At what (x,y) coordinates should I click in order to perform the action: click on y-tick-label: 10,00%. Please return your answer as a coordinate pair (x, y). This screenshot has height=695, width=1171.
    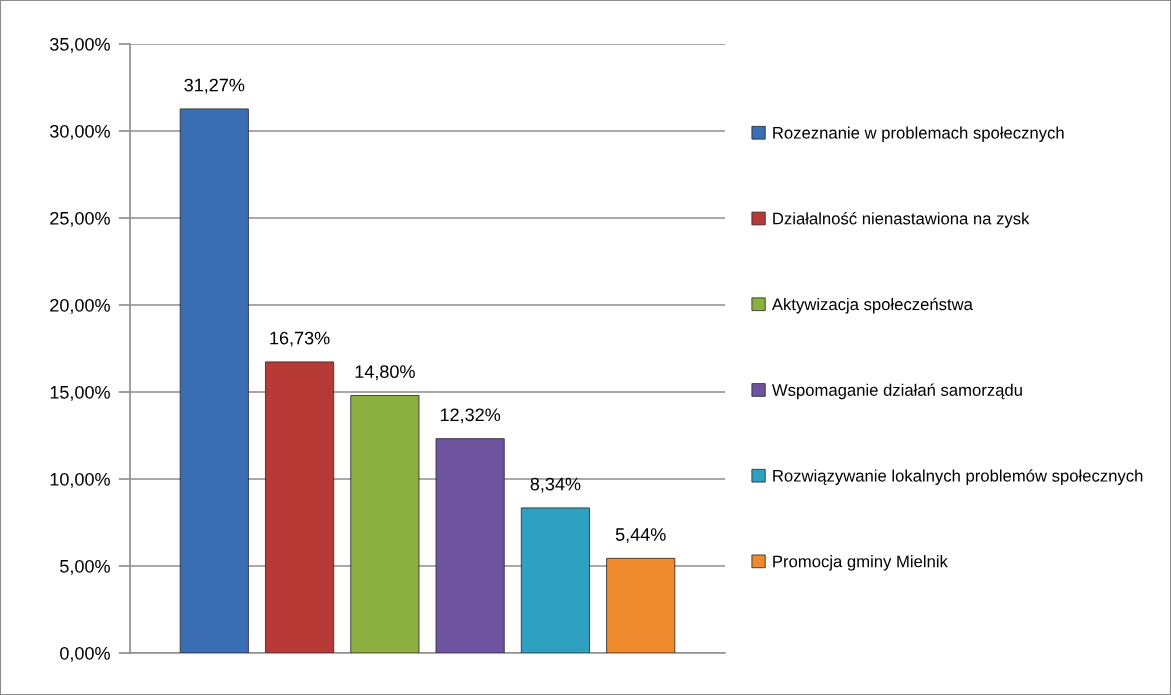
    Looking at the image, I should click on (80, 480).